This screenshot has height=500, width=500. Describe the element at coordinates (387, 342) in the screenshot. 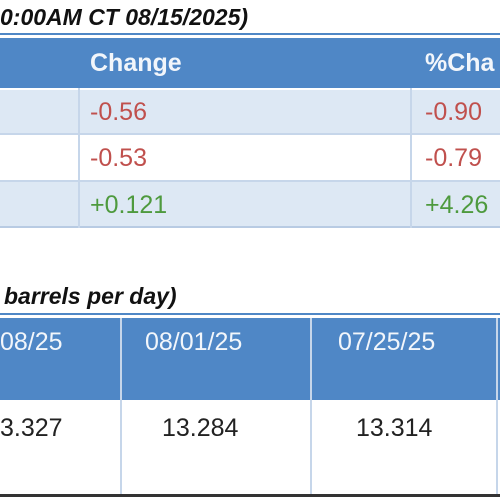

I see `header-cell: 07/25/25` at that location.